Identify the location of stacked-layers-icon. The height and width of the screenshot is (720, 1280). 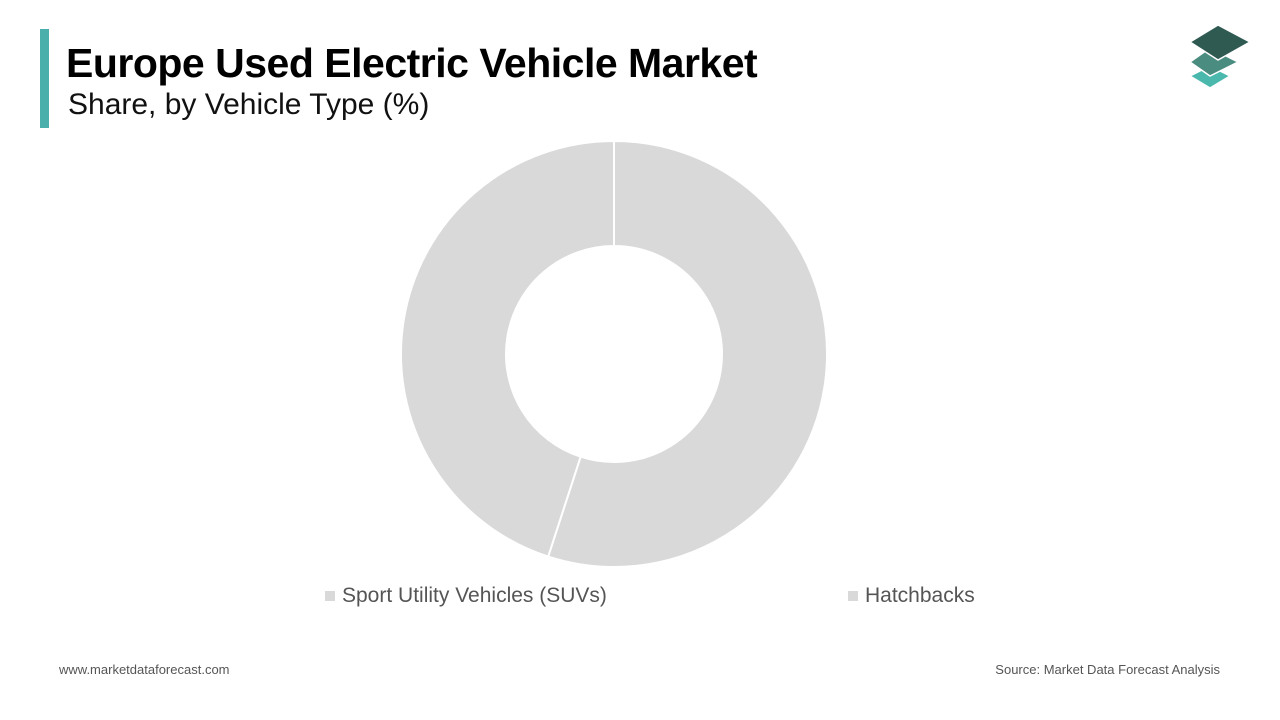
(1220, 56).